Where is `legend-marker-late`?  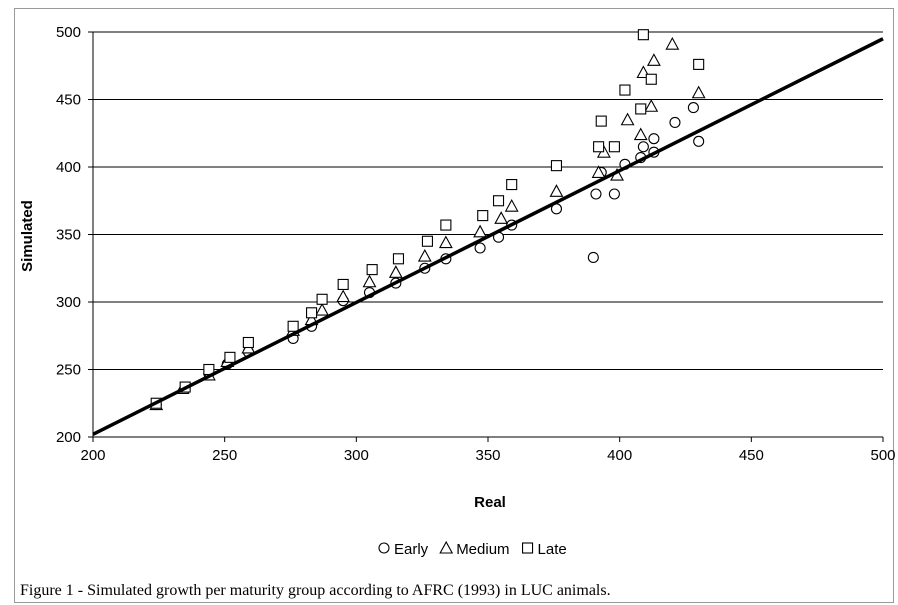 legend-marker-late is located at coordinates (527, 548).